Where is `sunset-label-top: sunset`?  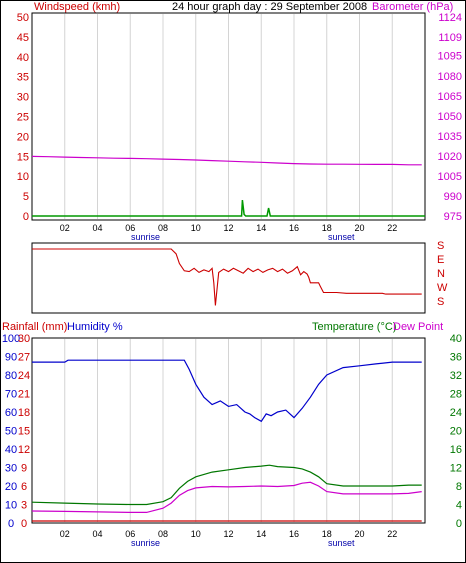
sunset-label-top: sunset is located at coordinates (341, 237).